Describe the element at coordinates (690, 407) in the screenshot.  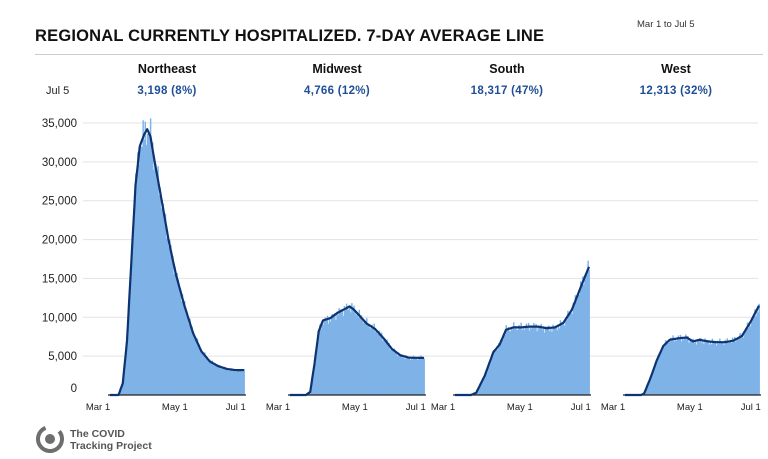
I see `x-tick-label: May 1` at that location.